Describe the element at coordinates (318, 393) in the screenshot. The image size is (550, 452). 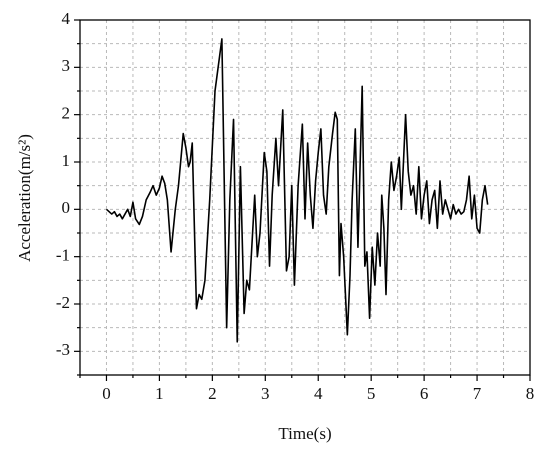
I see `x-tick-label: 4` at that location.